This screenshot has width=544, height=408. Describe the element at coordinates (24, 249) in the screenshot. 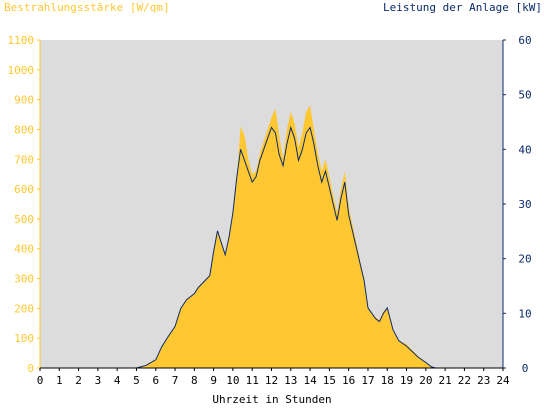

I see `left-tick-label: 400` at that location.